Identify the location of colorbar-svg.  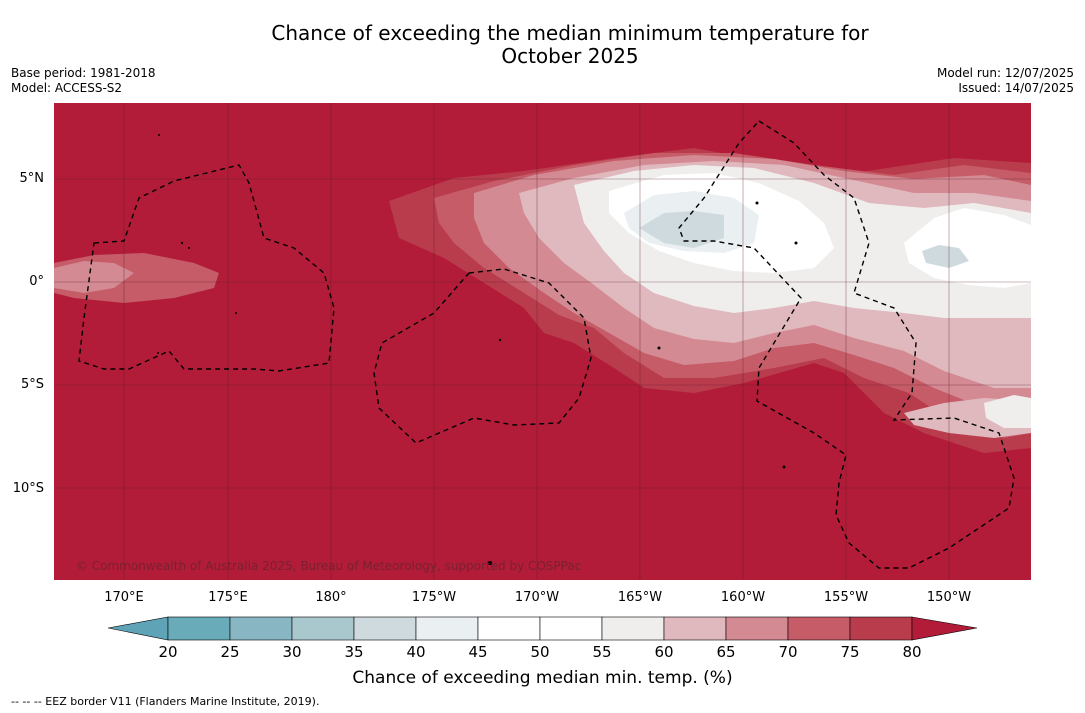
(542, 628).